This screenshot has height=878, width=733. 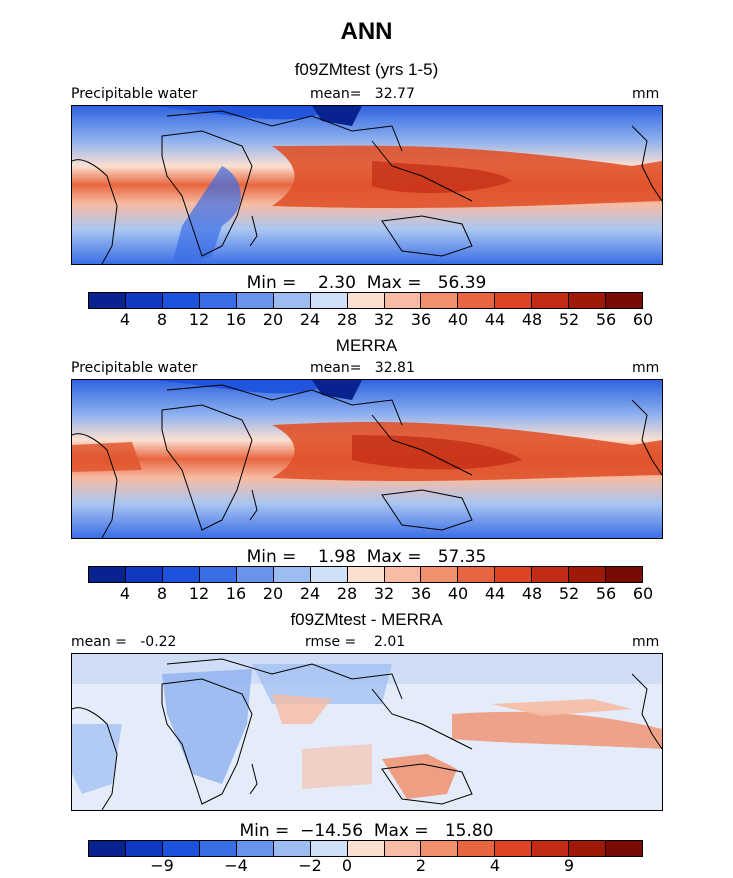 What do you see at coordinates (370, 321) in the screenshot?
I see `colorbar-ticks-model: 4 8 12 16 20 24 28 32 36 40 44 48 52 56 60` at bounding box center [370, 321].